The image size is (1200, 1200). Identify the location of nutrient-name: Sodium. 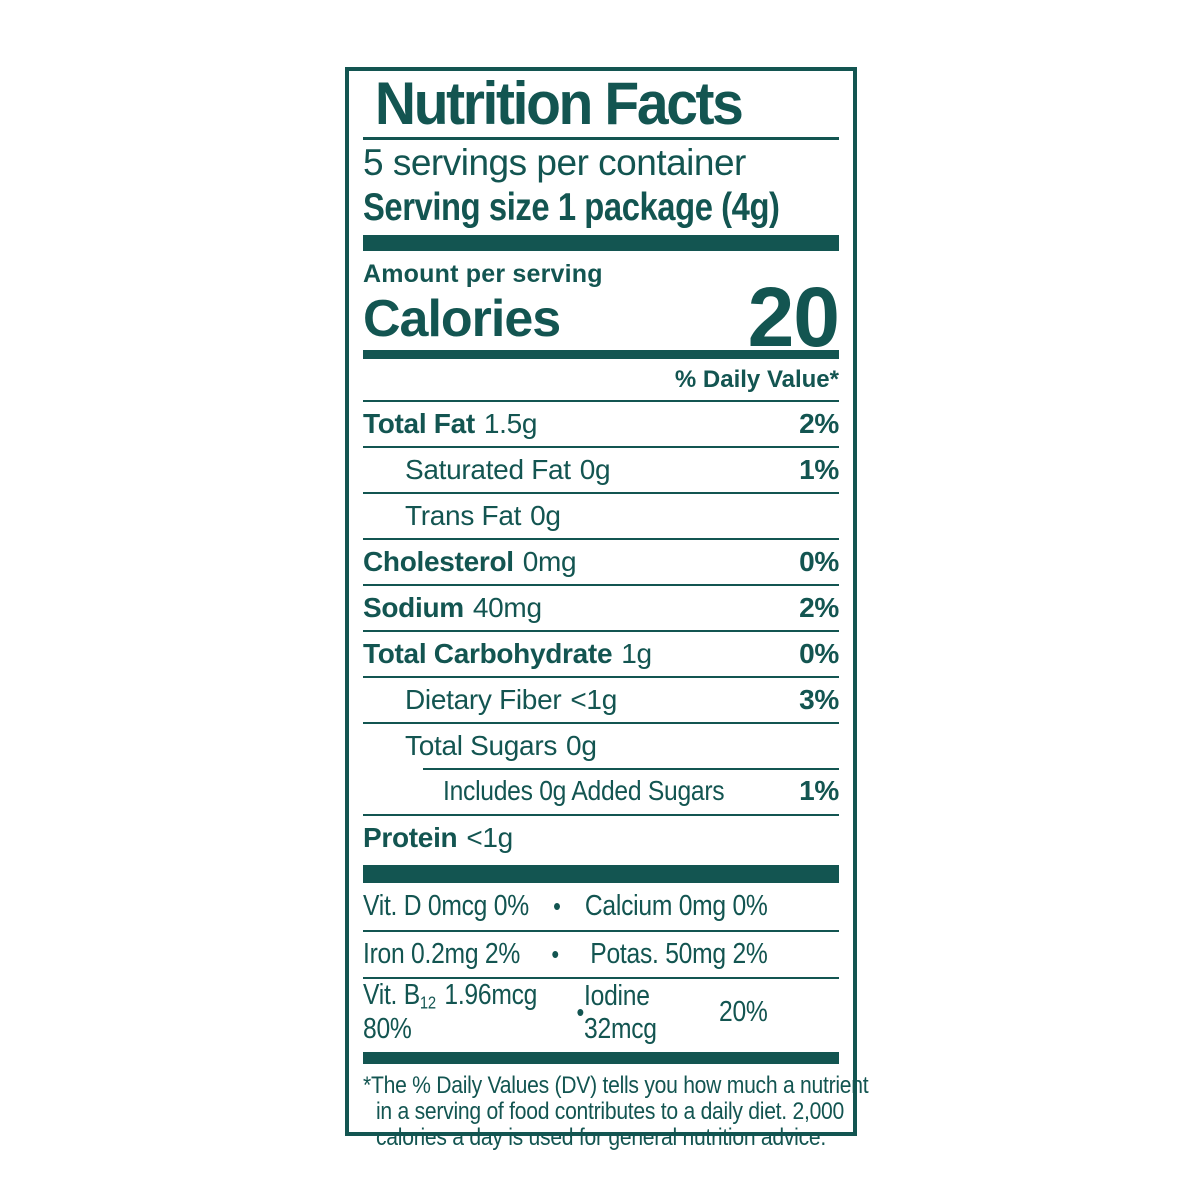
(413, 607).